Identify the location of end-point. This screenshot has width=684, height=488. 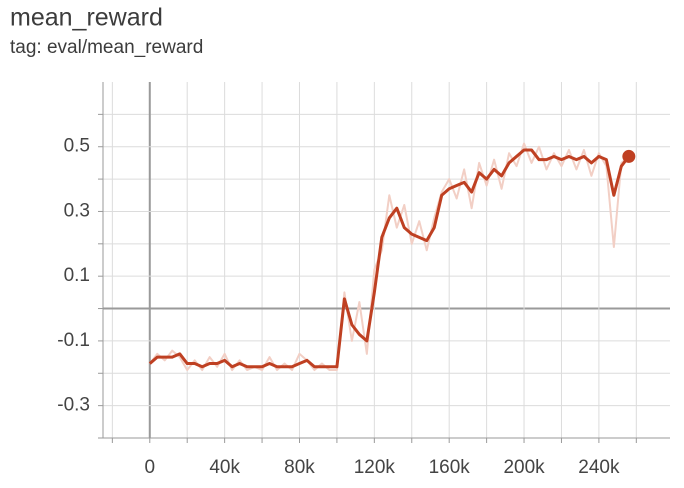
(629, 156).